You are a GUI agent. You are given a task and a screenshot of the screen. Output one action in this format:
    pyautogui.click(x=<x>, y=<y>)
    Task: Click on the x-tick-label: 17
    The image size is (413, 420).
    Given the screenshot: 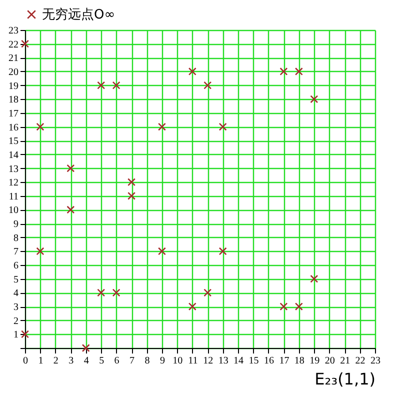 What is the action you would take?
    pyautogui.click(x=284, y=361)
    